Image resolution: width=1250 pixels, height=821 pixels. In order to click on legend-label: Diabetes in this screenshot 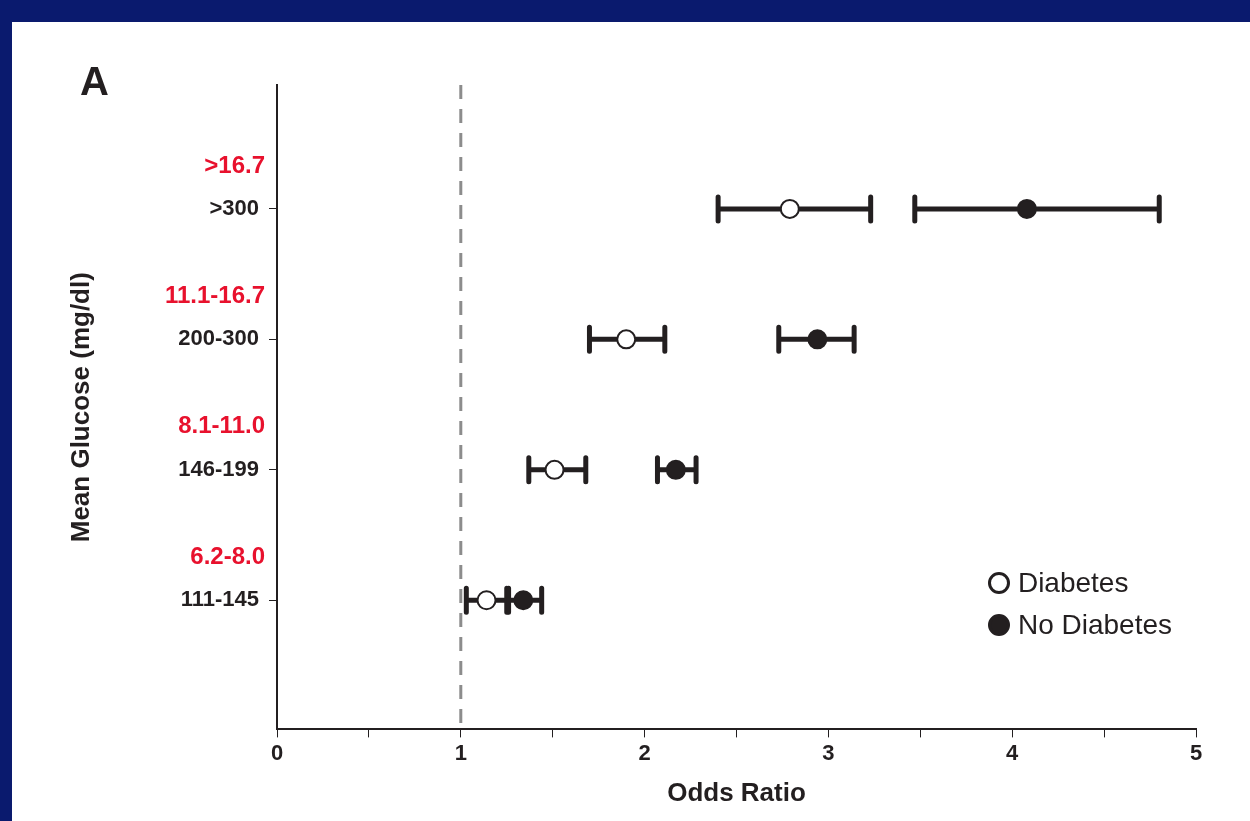, I will do `click(1073, 583)`.